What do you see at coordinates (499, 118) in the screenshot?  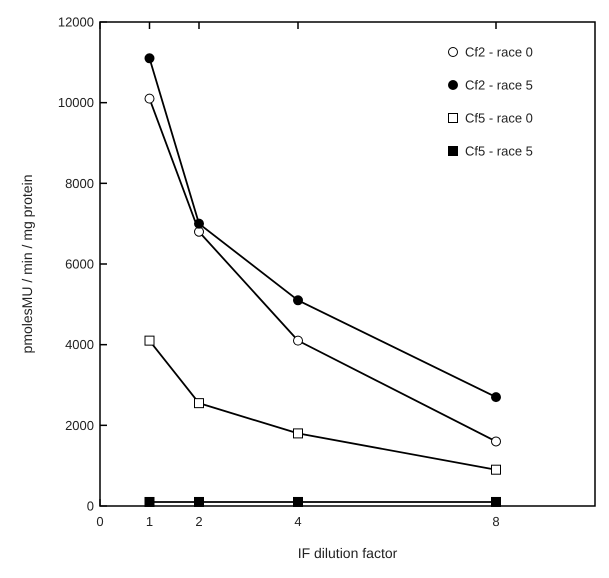 I see `legend-label: Cf5 - race 0` at bounding box center [499, 118].